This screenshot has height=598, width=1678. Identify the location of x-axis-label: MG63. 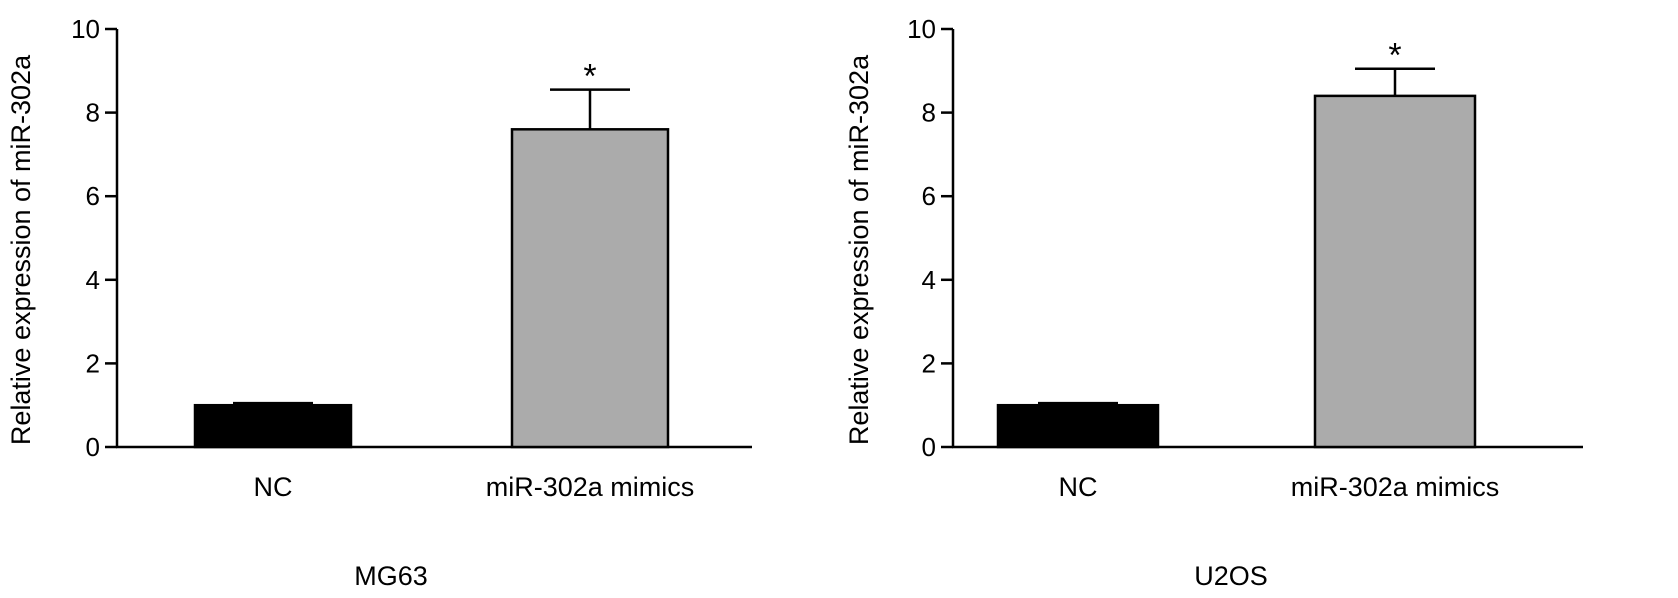
(391, 576).